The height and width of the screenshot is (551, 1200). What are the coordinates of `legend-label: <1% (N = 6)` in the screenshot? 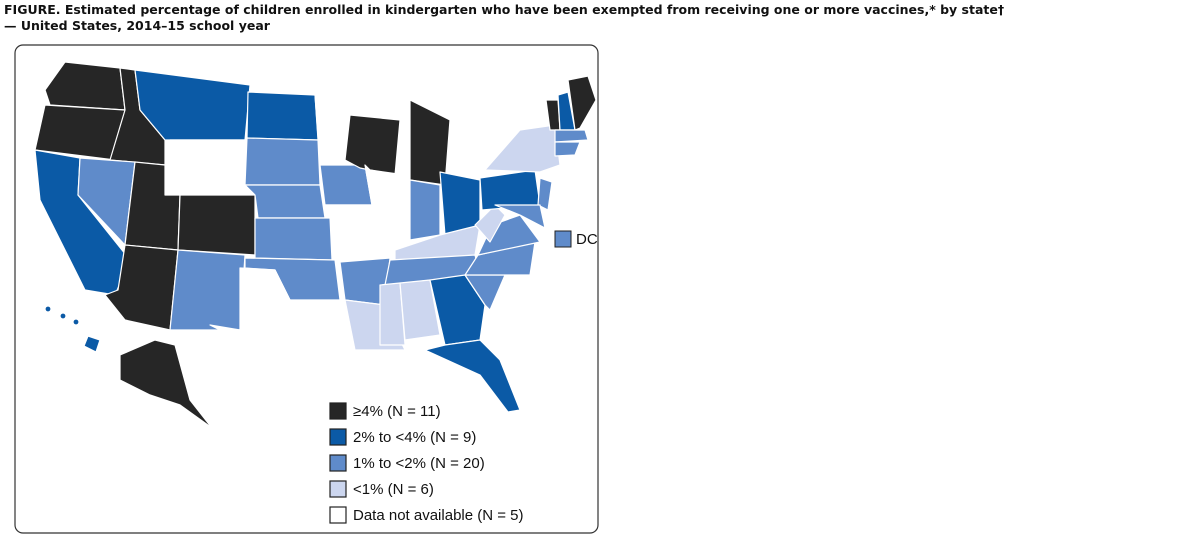 It's located at (393, 489).